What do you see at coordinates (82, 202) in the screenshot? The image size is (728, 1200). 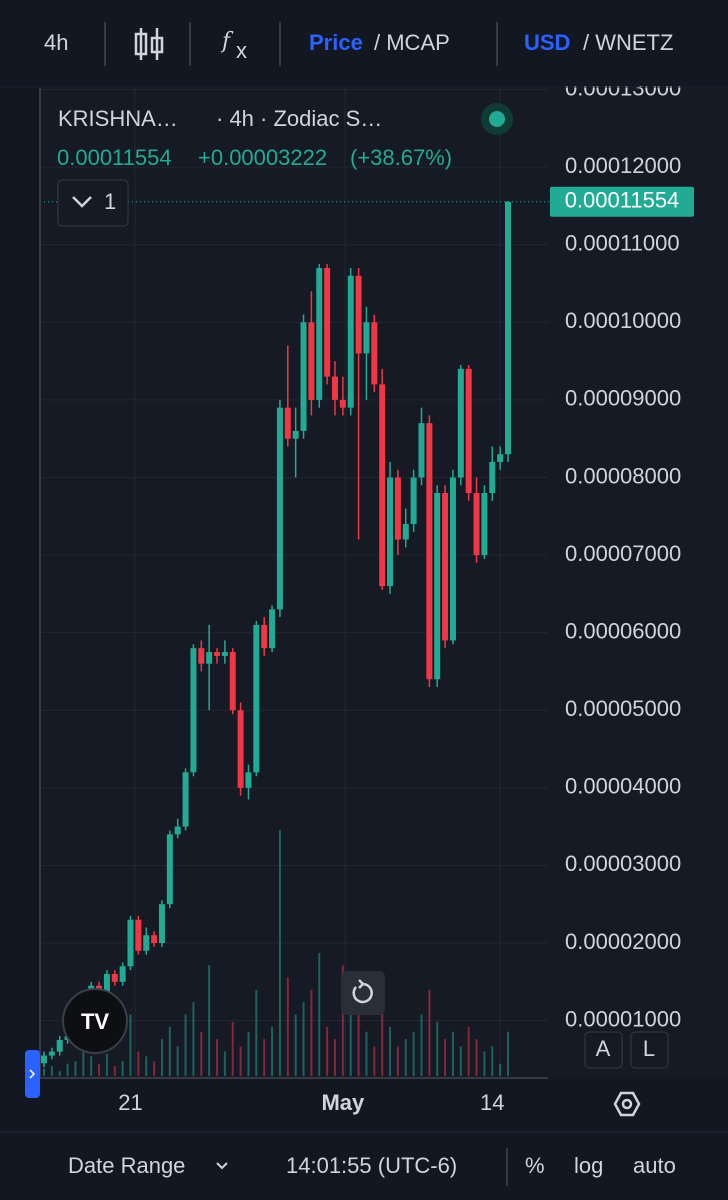 I see `chevron` at bounding box center [82, 202].